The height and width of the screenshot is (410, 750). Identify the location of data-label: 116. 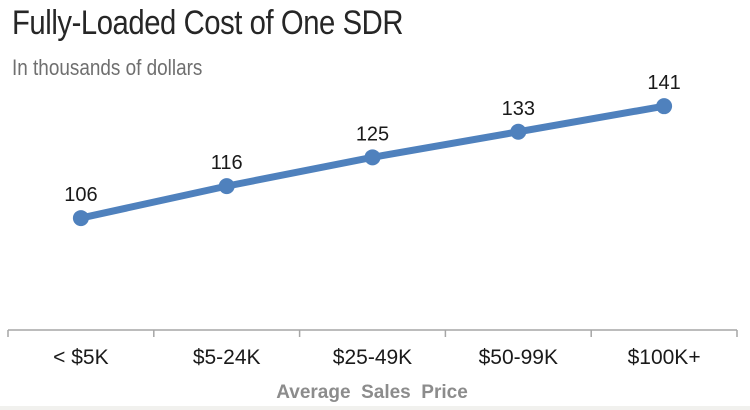
(227, 163).